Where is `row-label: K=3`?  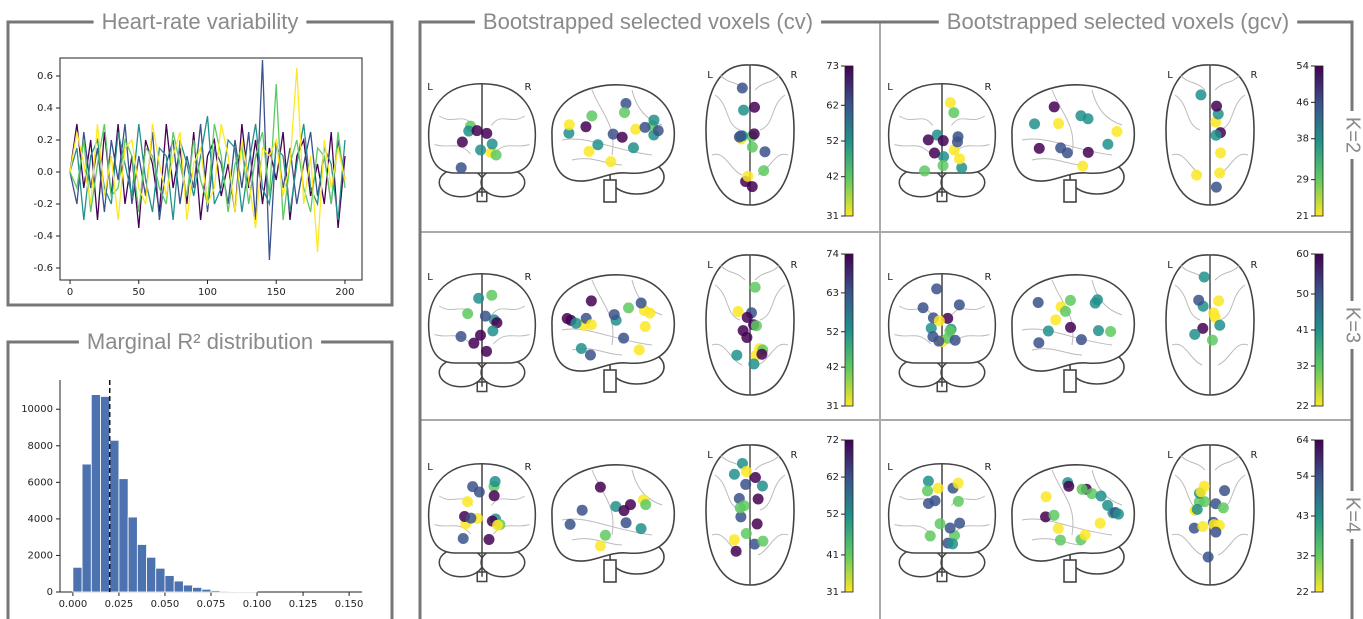
row-label: K=3 is located at coordinates (1352, 325).